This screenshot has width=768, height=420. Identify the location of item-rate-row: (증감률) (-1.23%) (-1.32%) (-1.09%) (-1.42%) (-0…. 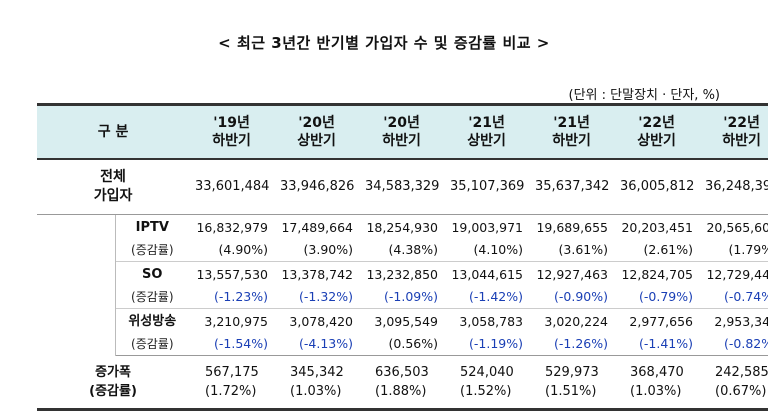
(402, 297).